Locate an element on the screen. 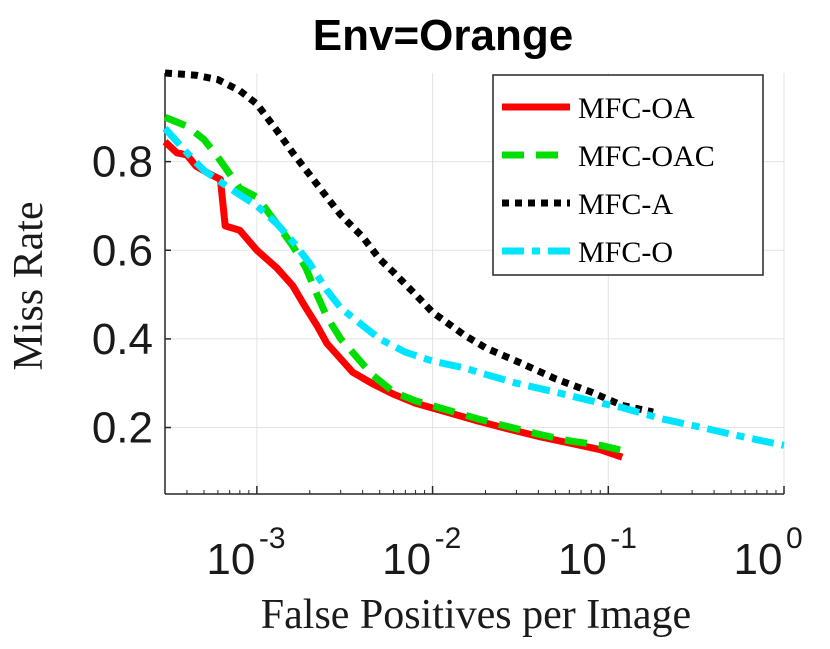 The image size is (830, 649). y-axis-label: Miss Rate is located at coordinates (29, 285).